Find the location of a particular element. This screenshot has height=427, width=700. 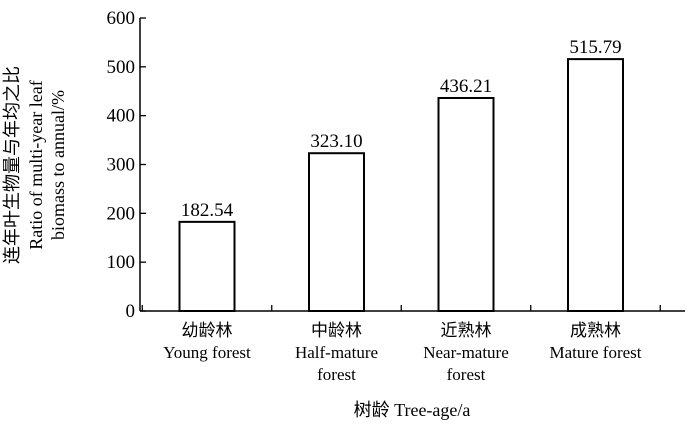

bar-value-label: 182.54 is located at coordinates (207, 210).